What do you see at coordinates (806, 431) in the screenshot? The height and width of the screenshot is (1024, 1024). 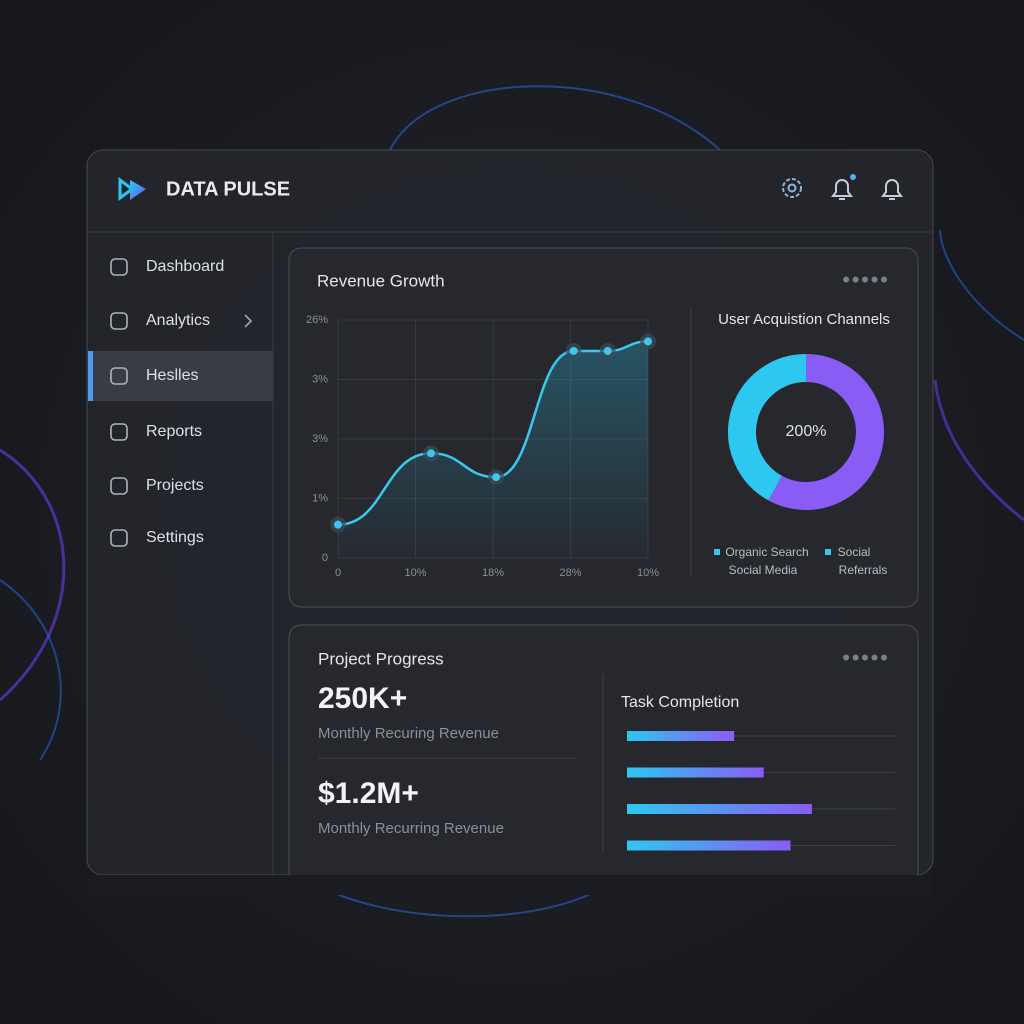 I see `donut-center-label: 200%` at bounding box center [806, 431].